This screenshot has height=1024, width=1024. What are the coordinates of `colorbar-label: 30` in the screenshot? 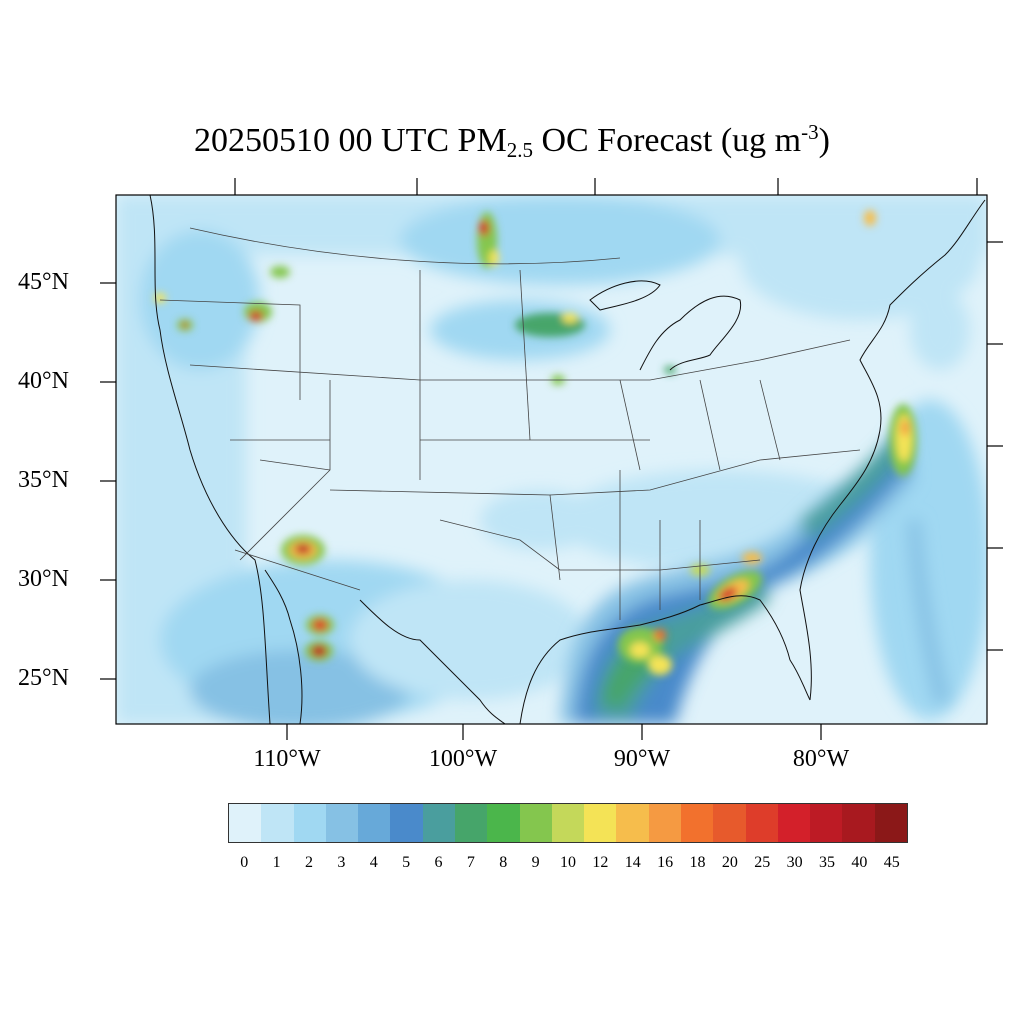 It's located at (794, 862).